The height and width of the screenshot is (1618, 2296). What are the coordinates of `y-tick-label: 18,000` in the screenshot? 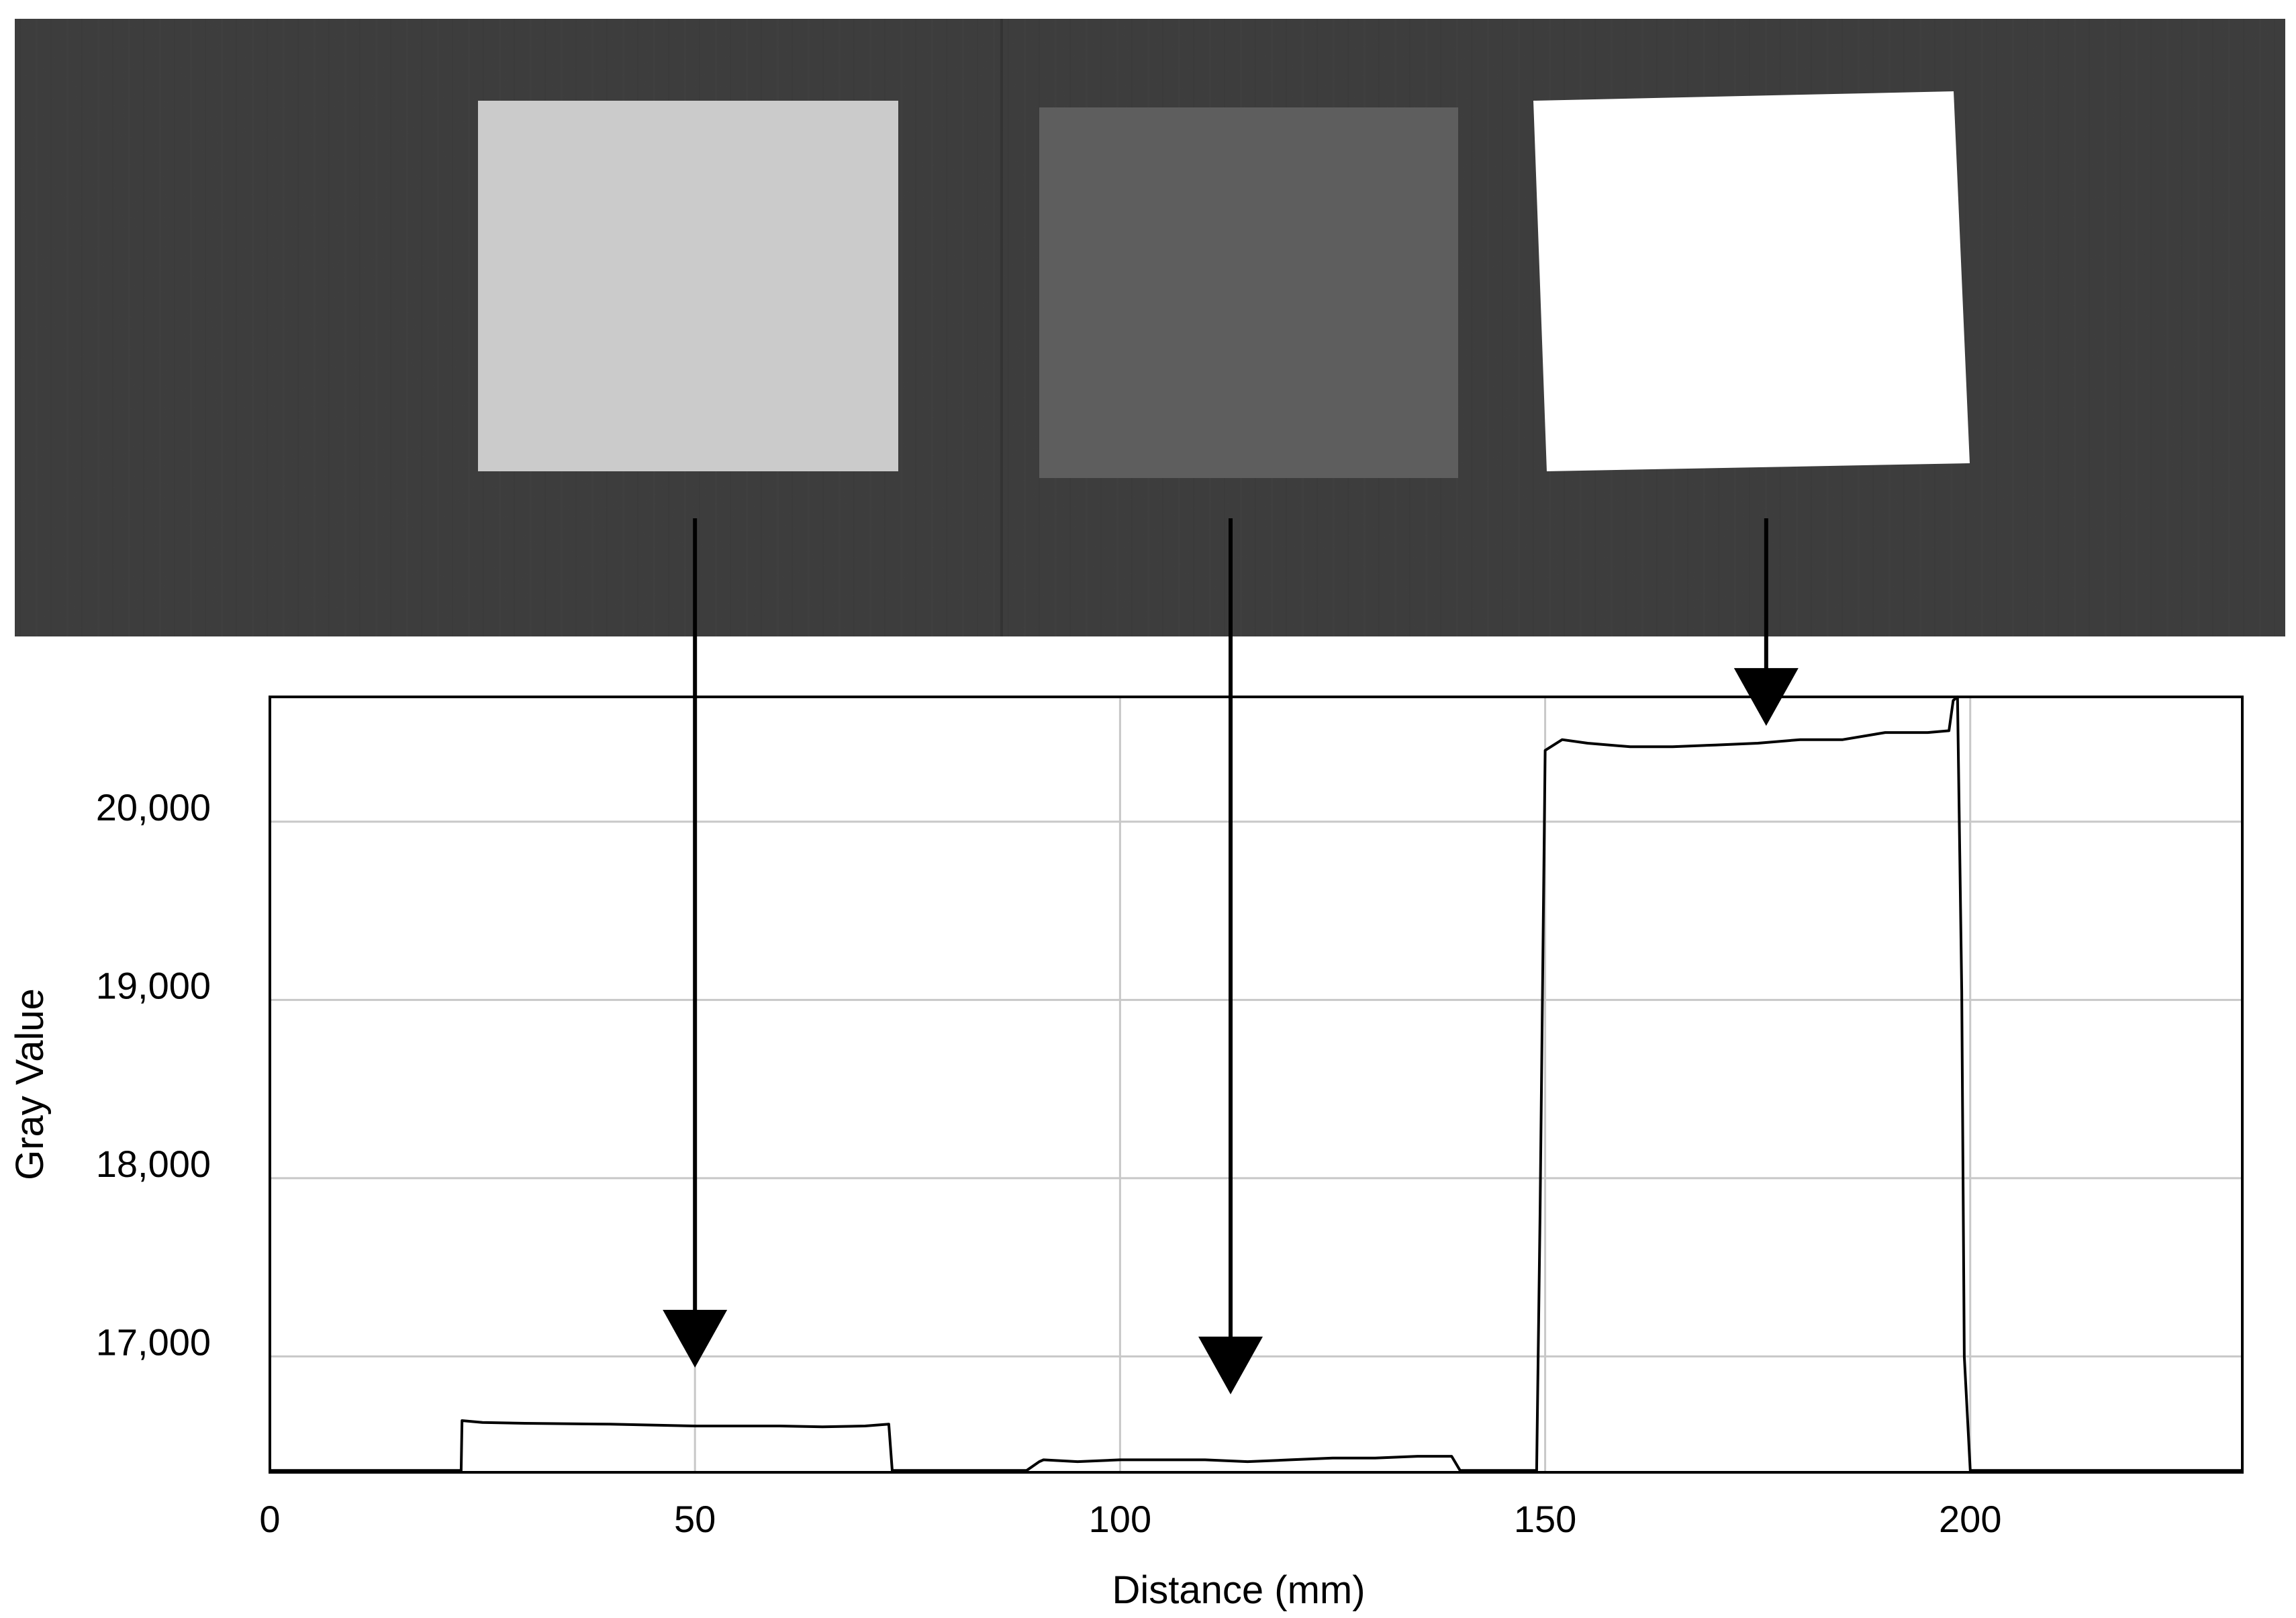 It's located at (154, 1164).